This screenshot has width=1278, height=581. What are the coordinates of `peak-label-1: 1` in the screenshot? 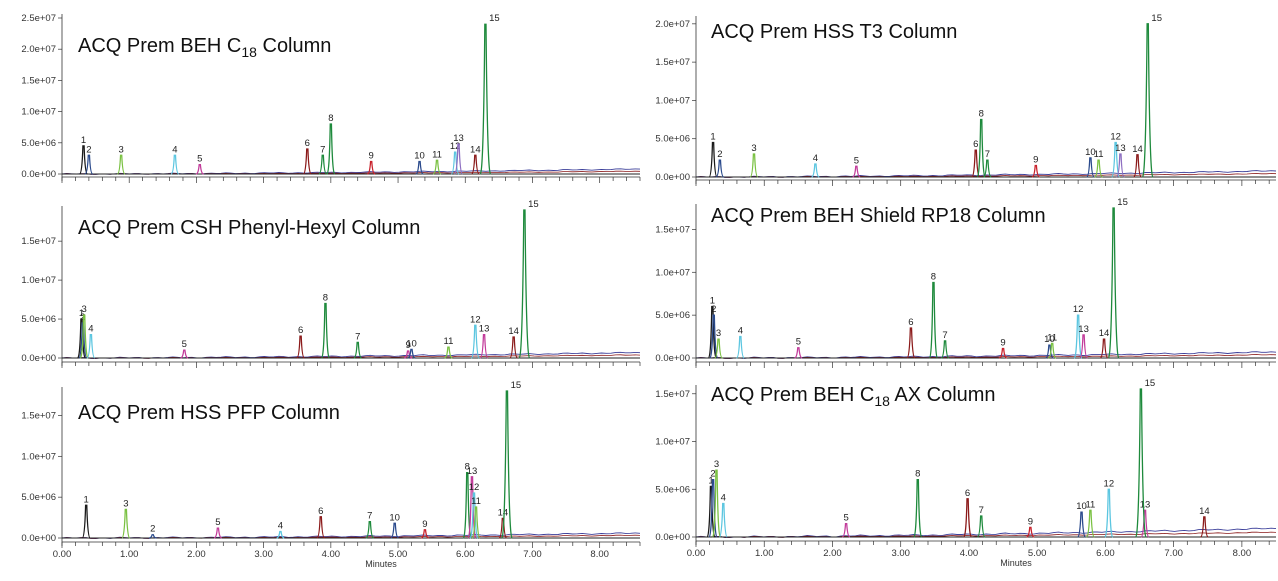 It's located at (86, 499).